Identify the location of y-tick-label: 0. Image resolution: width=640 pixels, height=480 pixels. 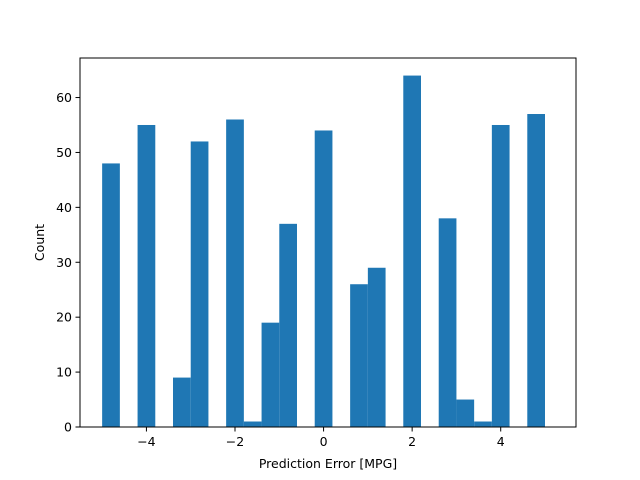
(68, 427).